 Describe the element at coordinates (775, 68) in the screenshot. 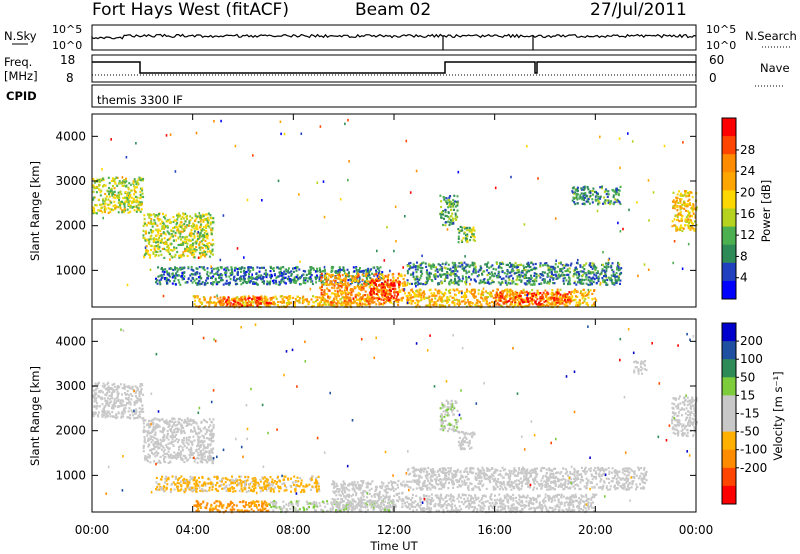

I see `nave-label: Nave` at that location.